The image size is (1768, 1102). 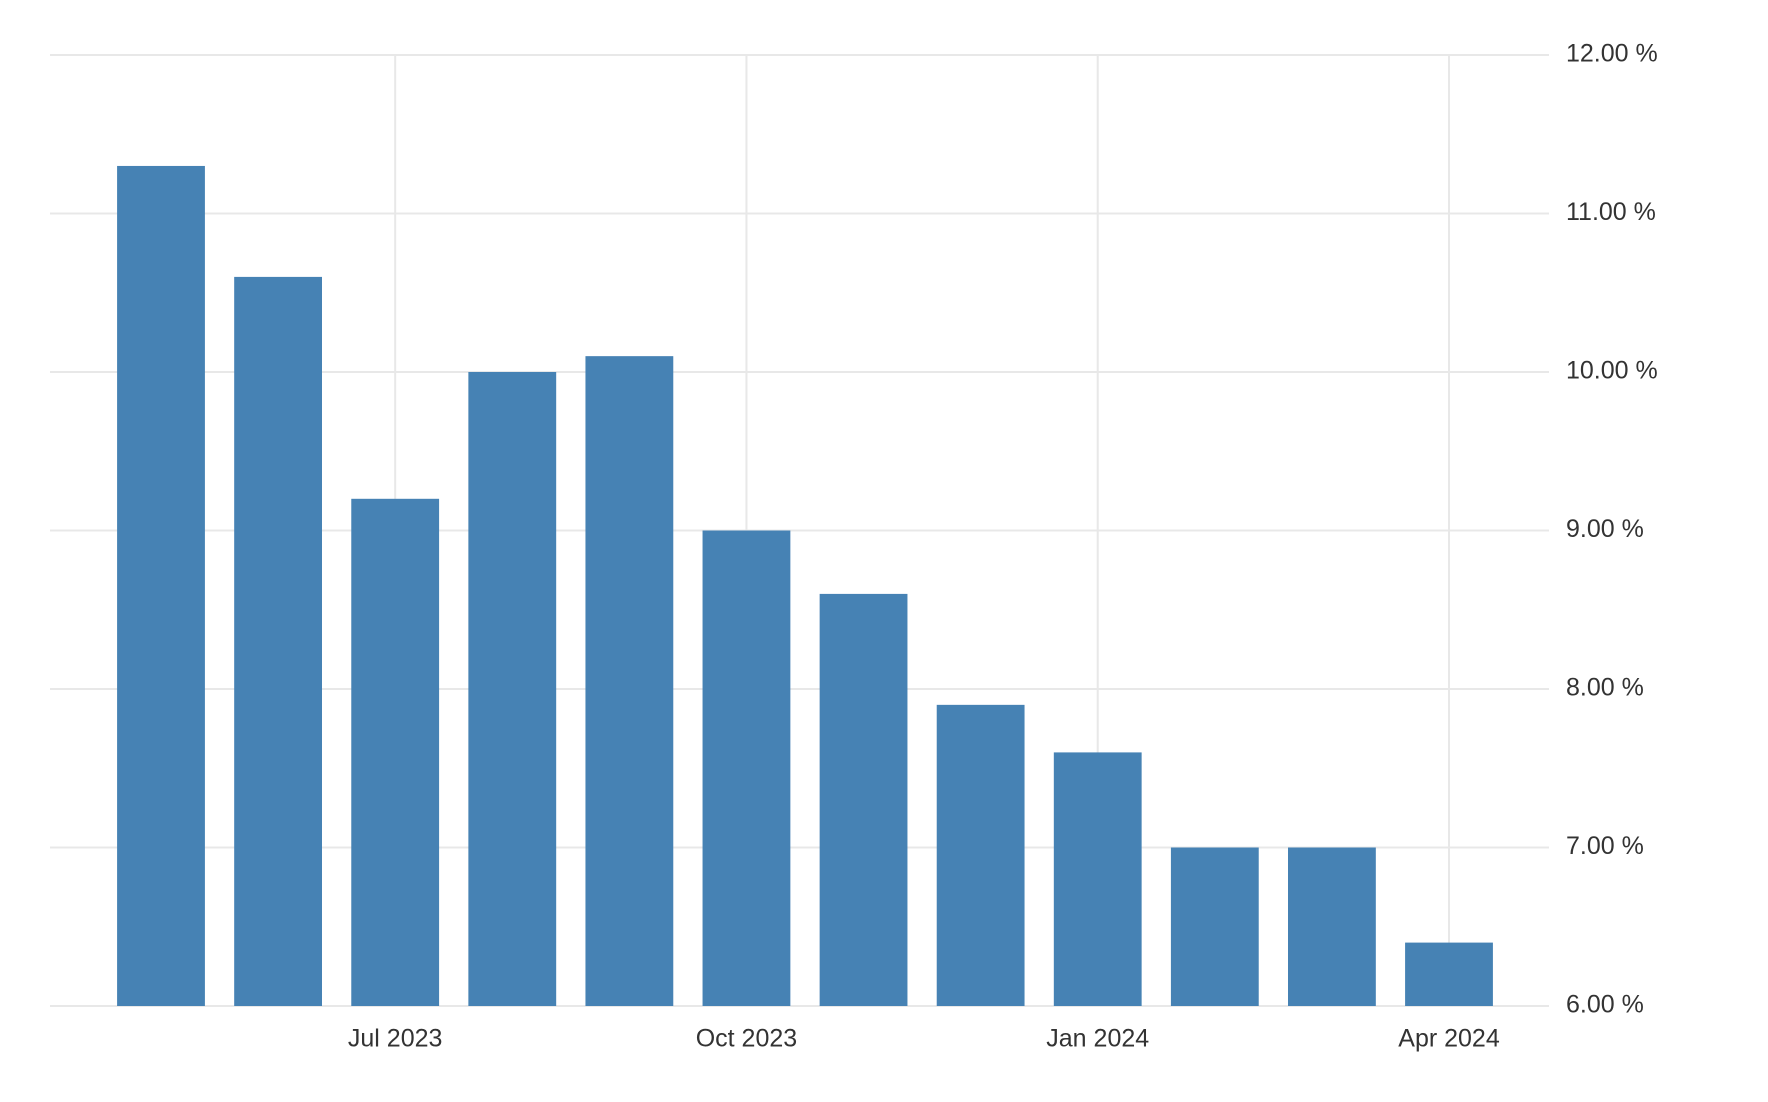 I want to click on x-tick-label: Apr 2024, so click(x=1449, y=1039).